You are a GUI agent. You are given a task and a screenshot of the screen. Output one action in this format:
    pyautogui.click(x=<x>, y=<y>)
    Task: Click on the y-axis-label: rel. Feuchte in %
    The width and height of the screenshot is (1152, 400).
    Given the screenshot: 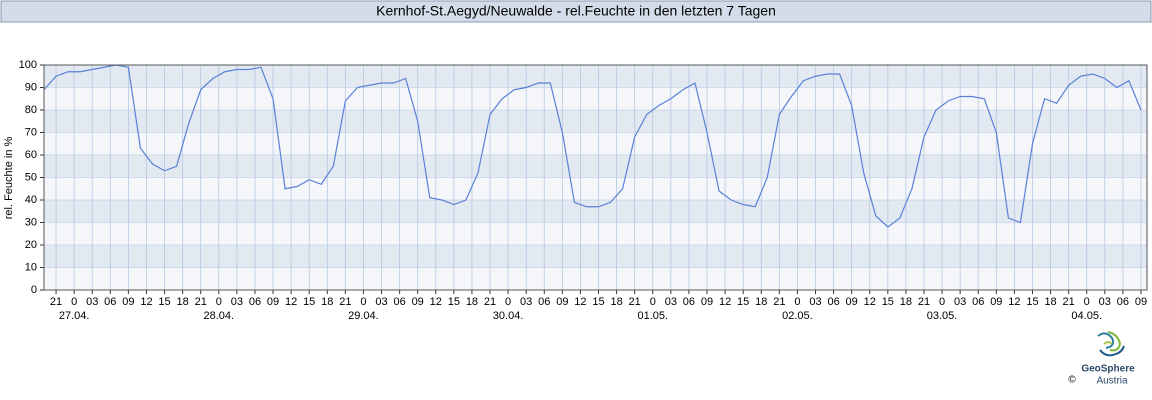 What is the action you would take?
    pyautogui.click(x=9, y=178)
    